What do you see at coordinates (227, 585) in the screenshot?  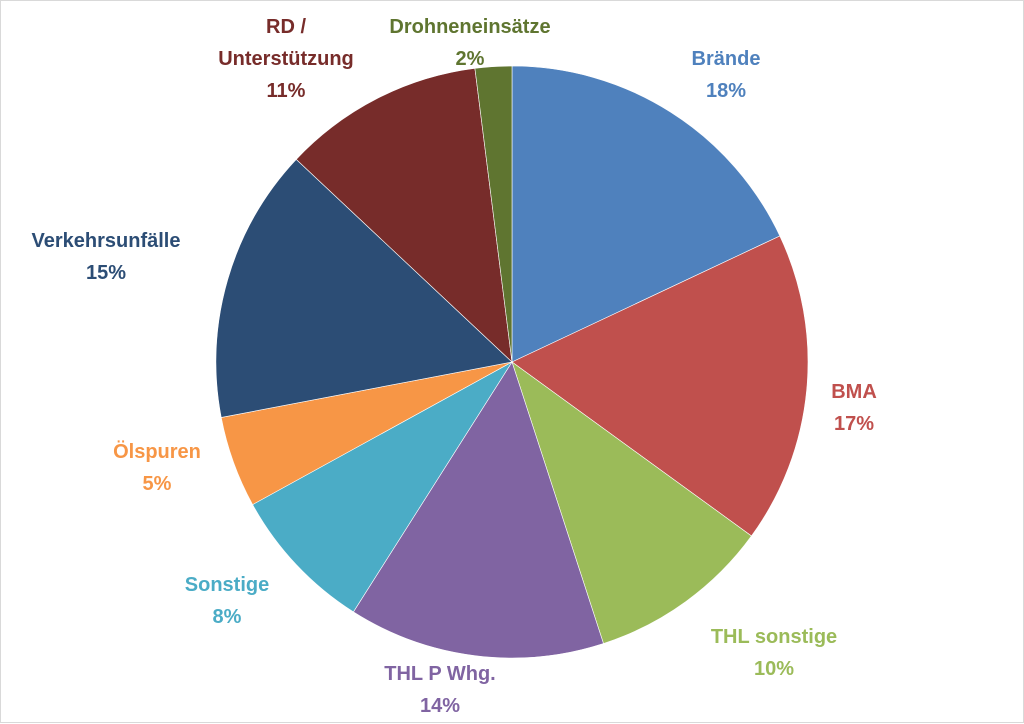 I see `data-label-category: Sonstige` at bounding box center [227, 585].